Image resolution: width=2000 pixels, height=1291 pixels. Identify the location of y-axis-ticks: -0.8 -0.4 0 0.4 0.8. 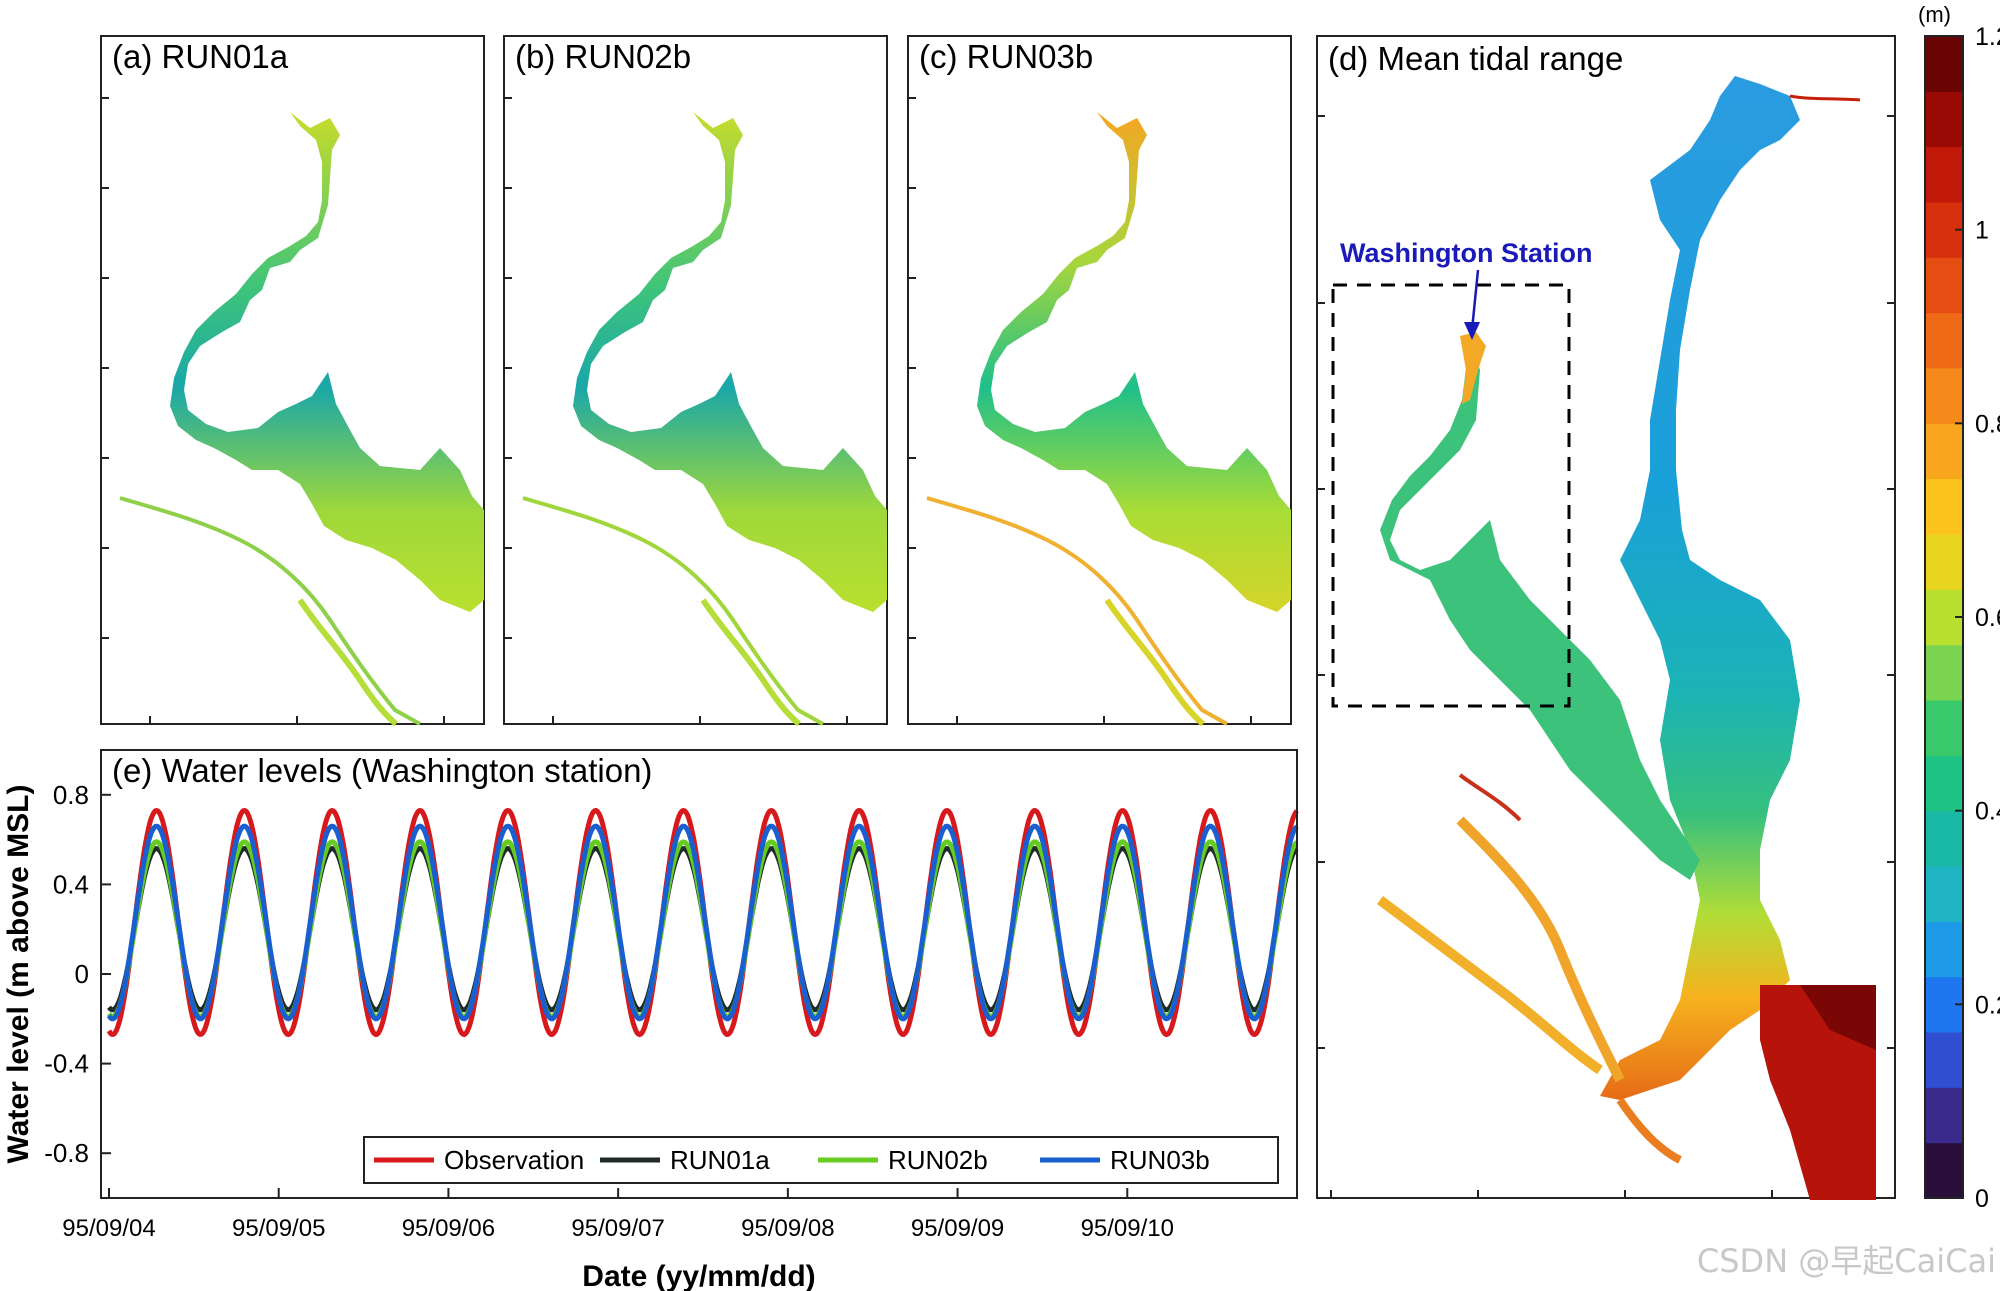
(77, 974).